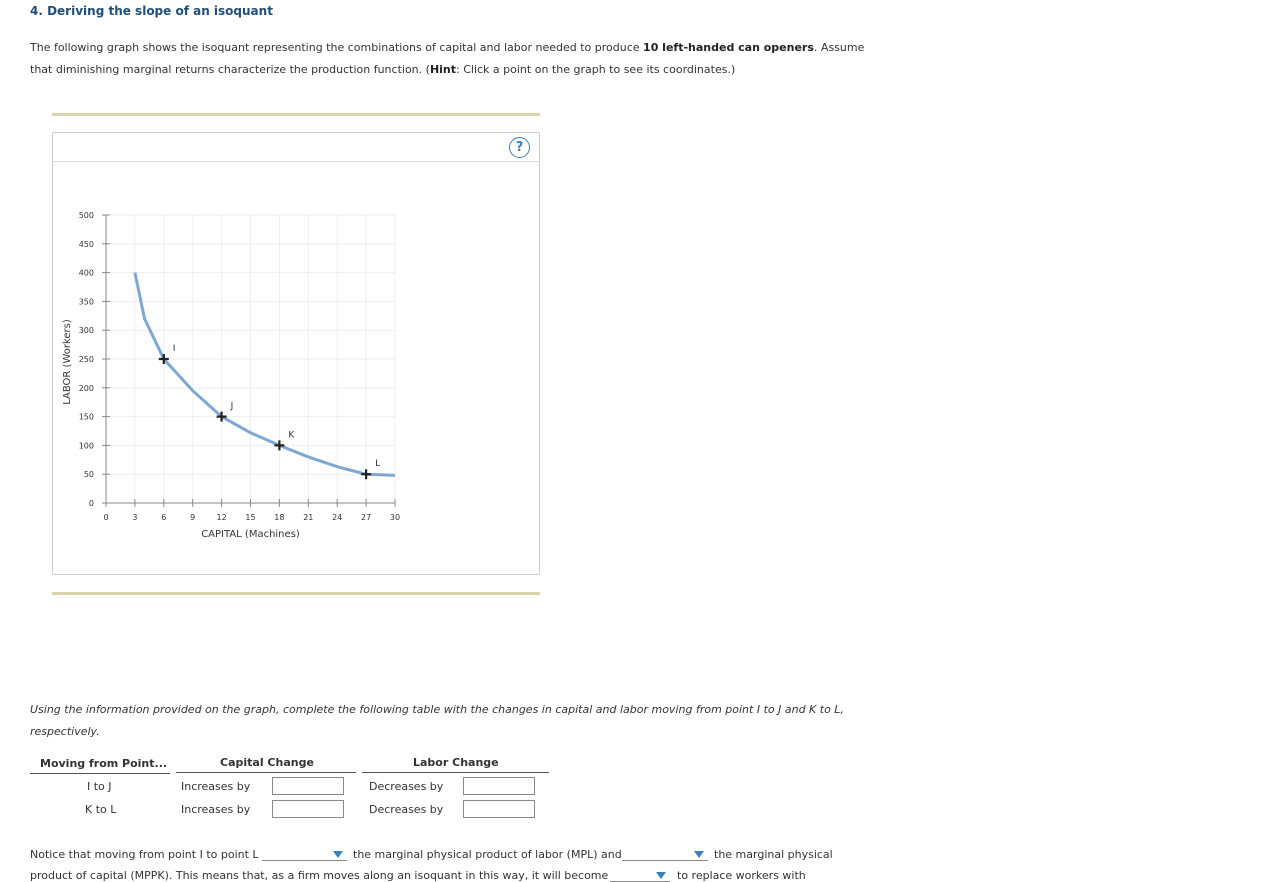 The width and height of the screenshot is (1263, 882). I want to click on point-label: L, so click(377, 464).